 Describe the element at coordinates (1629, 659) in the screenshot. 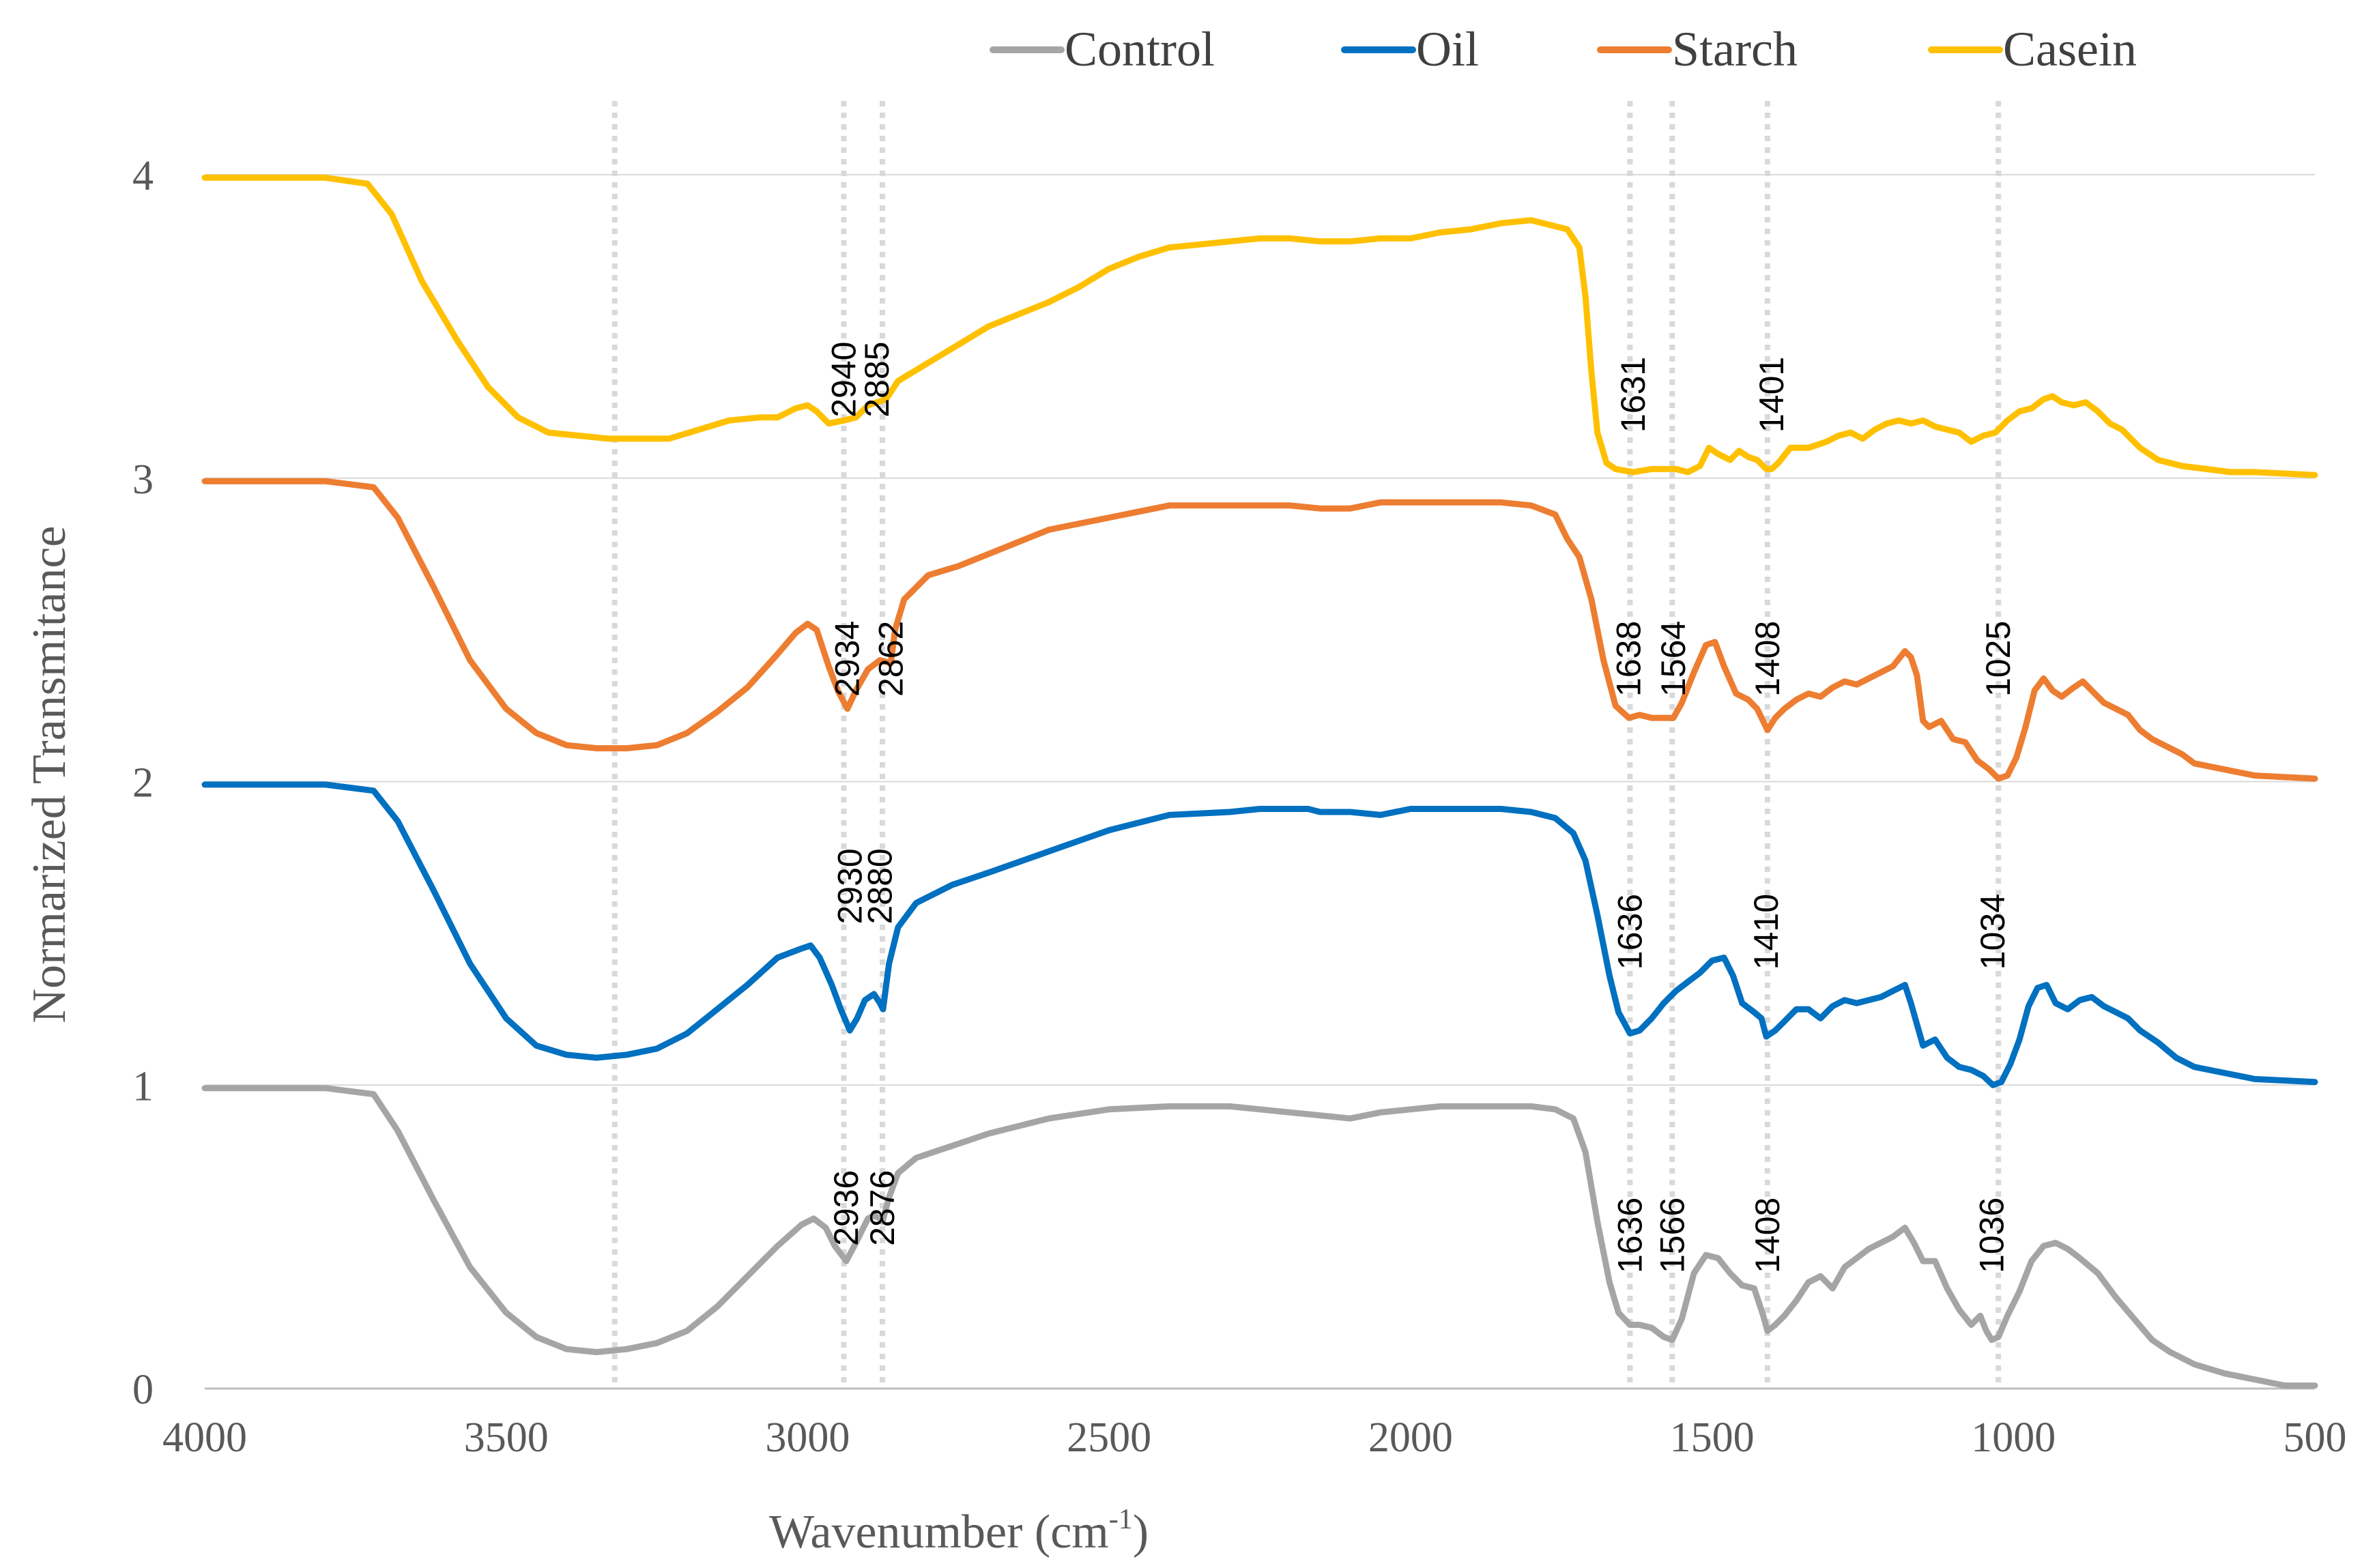

I see `peak-label: 1638` at that location.